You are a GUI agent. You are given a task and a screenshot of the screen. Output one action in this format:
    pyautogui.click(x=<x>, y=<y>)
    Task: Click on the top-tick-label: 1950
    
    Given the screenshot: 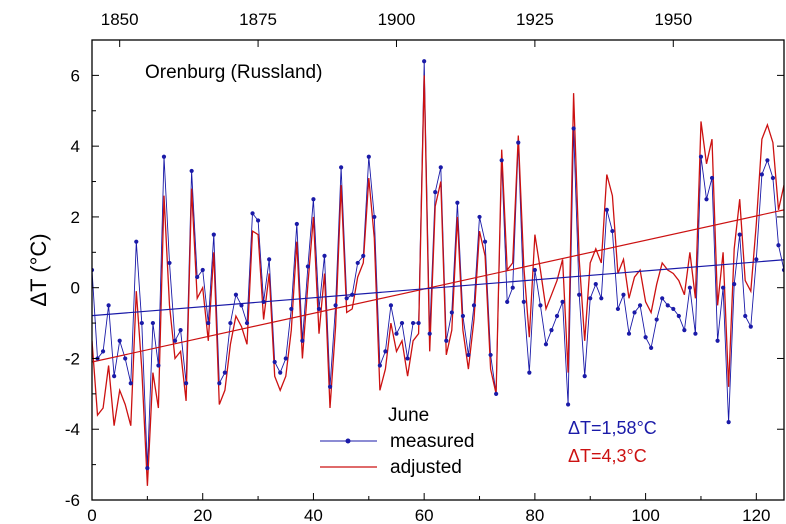 What is the action you would take?
    pyautogui.click(x=673, y=19)
    